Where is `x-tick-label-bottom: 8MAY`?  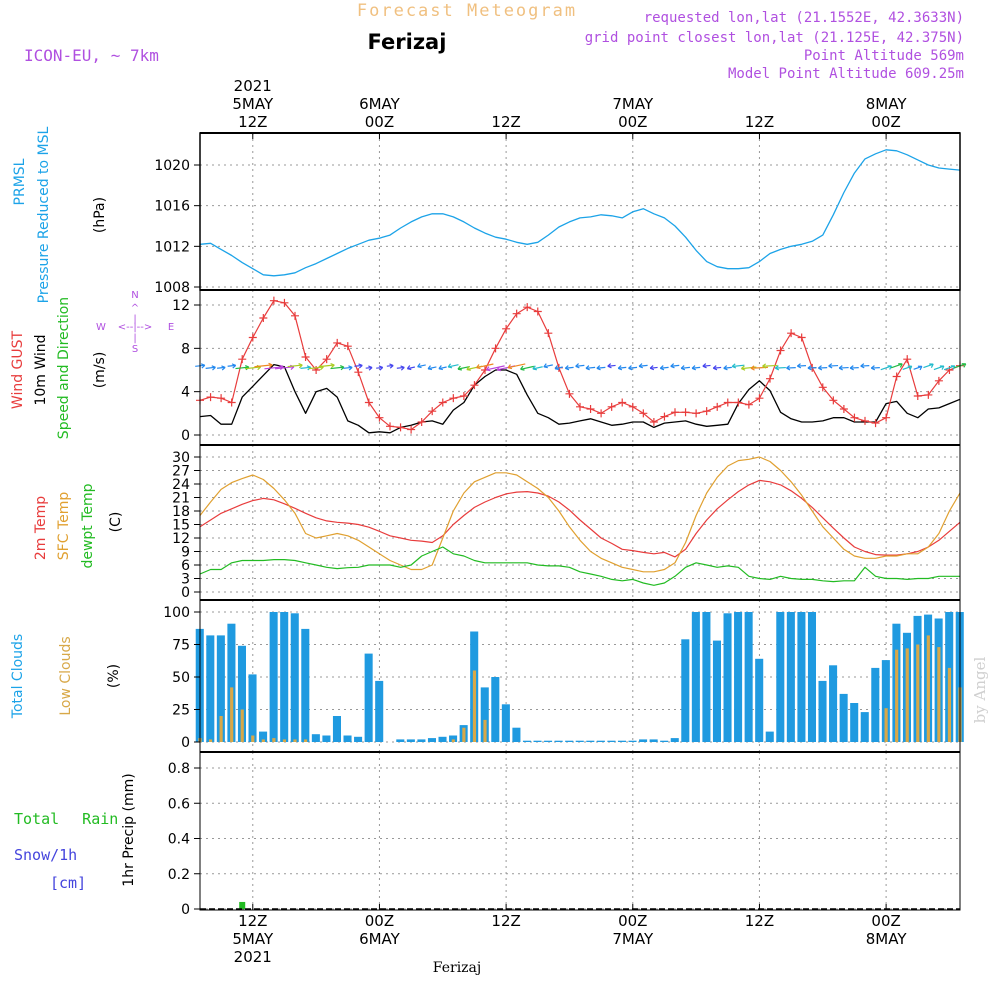 x-tick-label-bottom: 8MAY is located at coordinates (887, 939).